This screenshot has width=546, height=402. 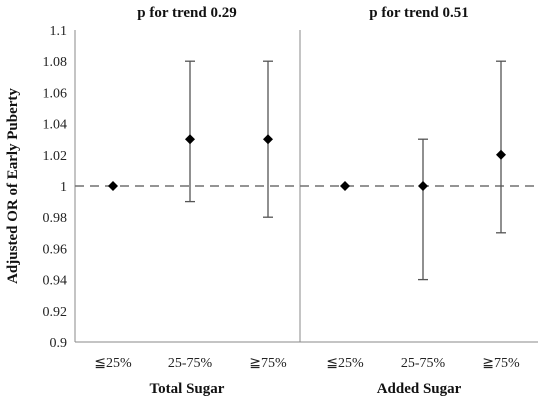 I want to click on y-tick-label: 1.1, so click(x=59, y=31).